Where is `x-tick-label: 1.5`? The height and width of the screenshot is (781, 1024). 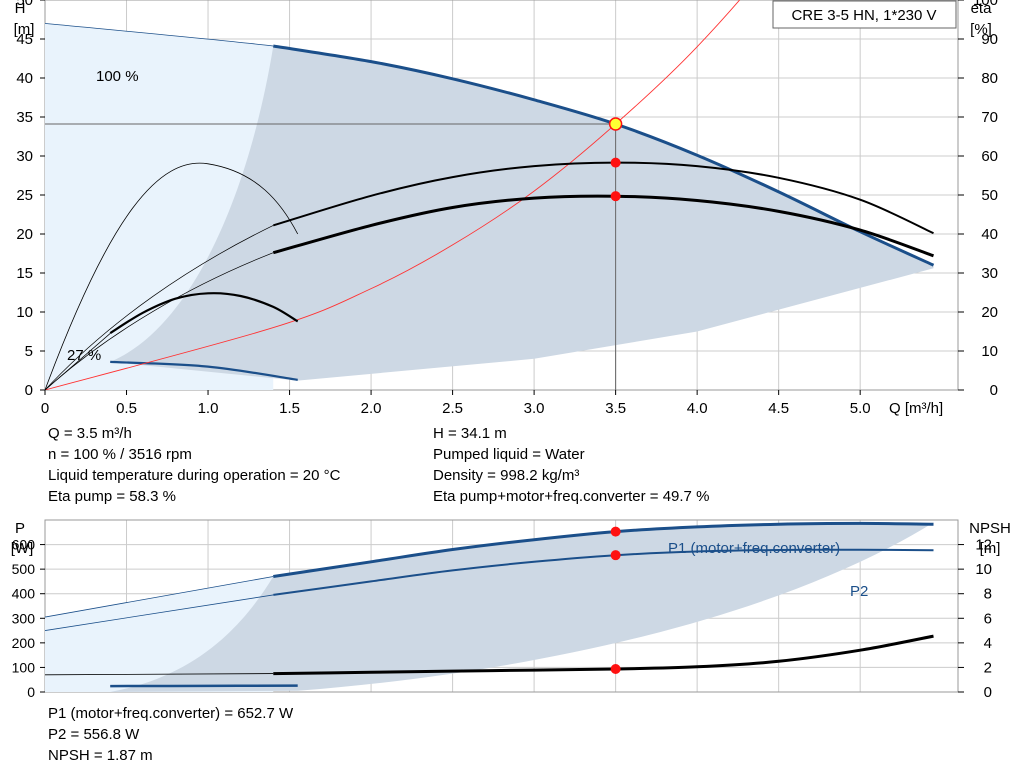
x-tick-label: 1.5 is located at coordinates (289, 408).